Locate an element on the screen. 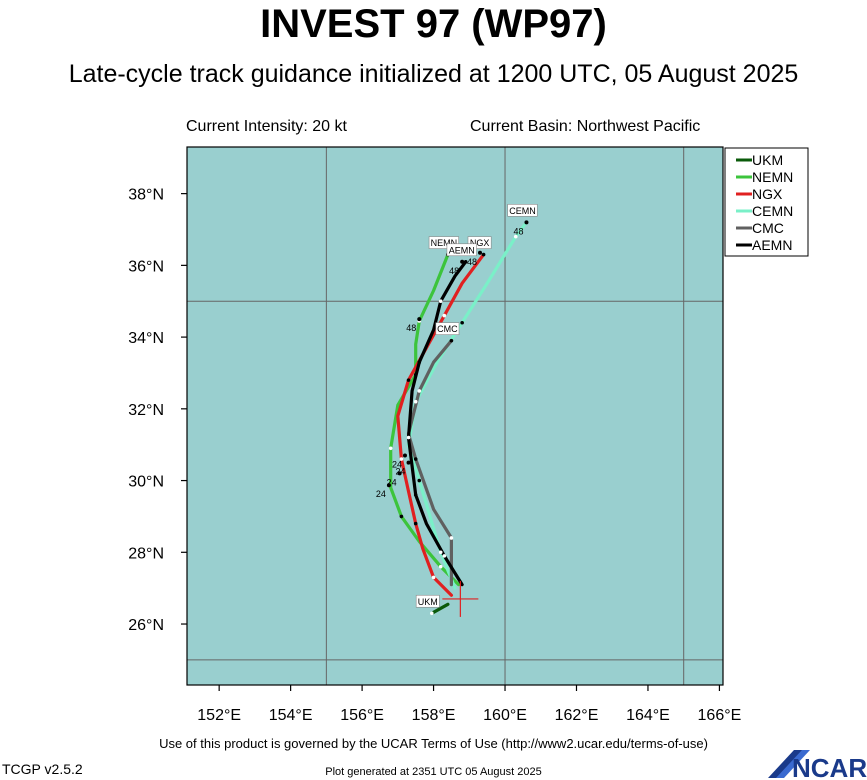 The image size is (867, 780). legend-label: AEMN is located at coordinates (772, 245).